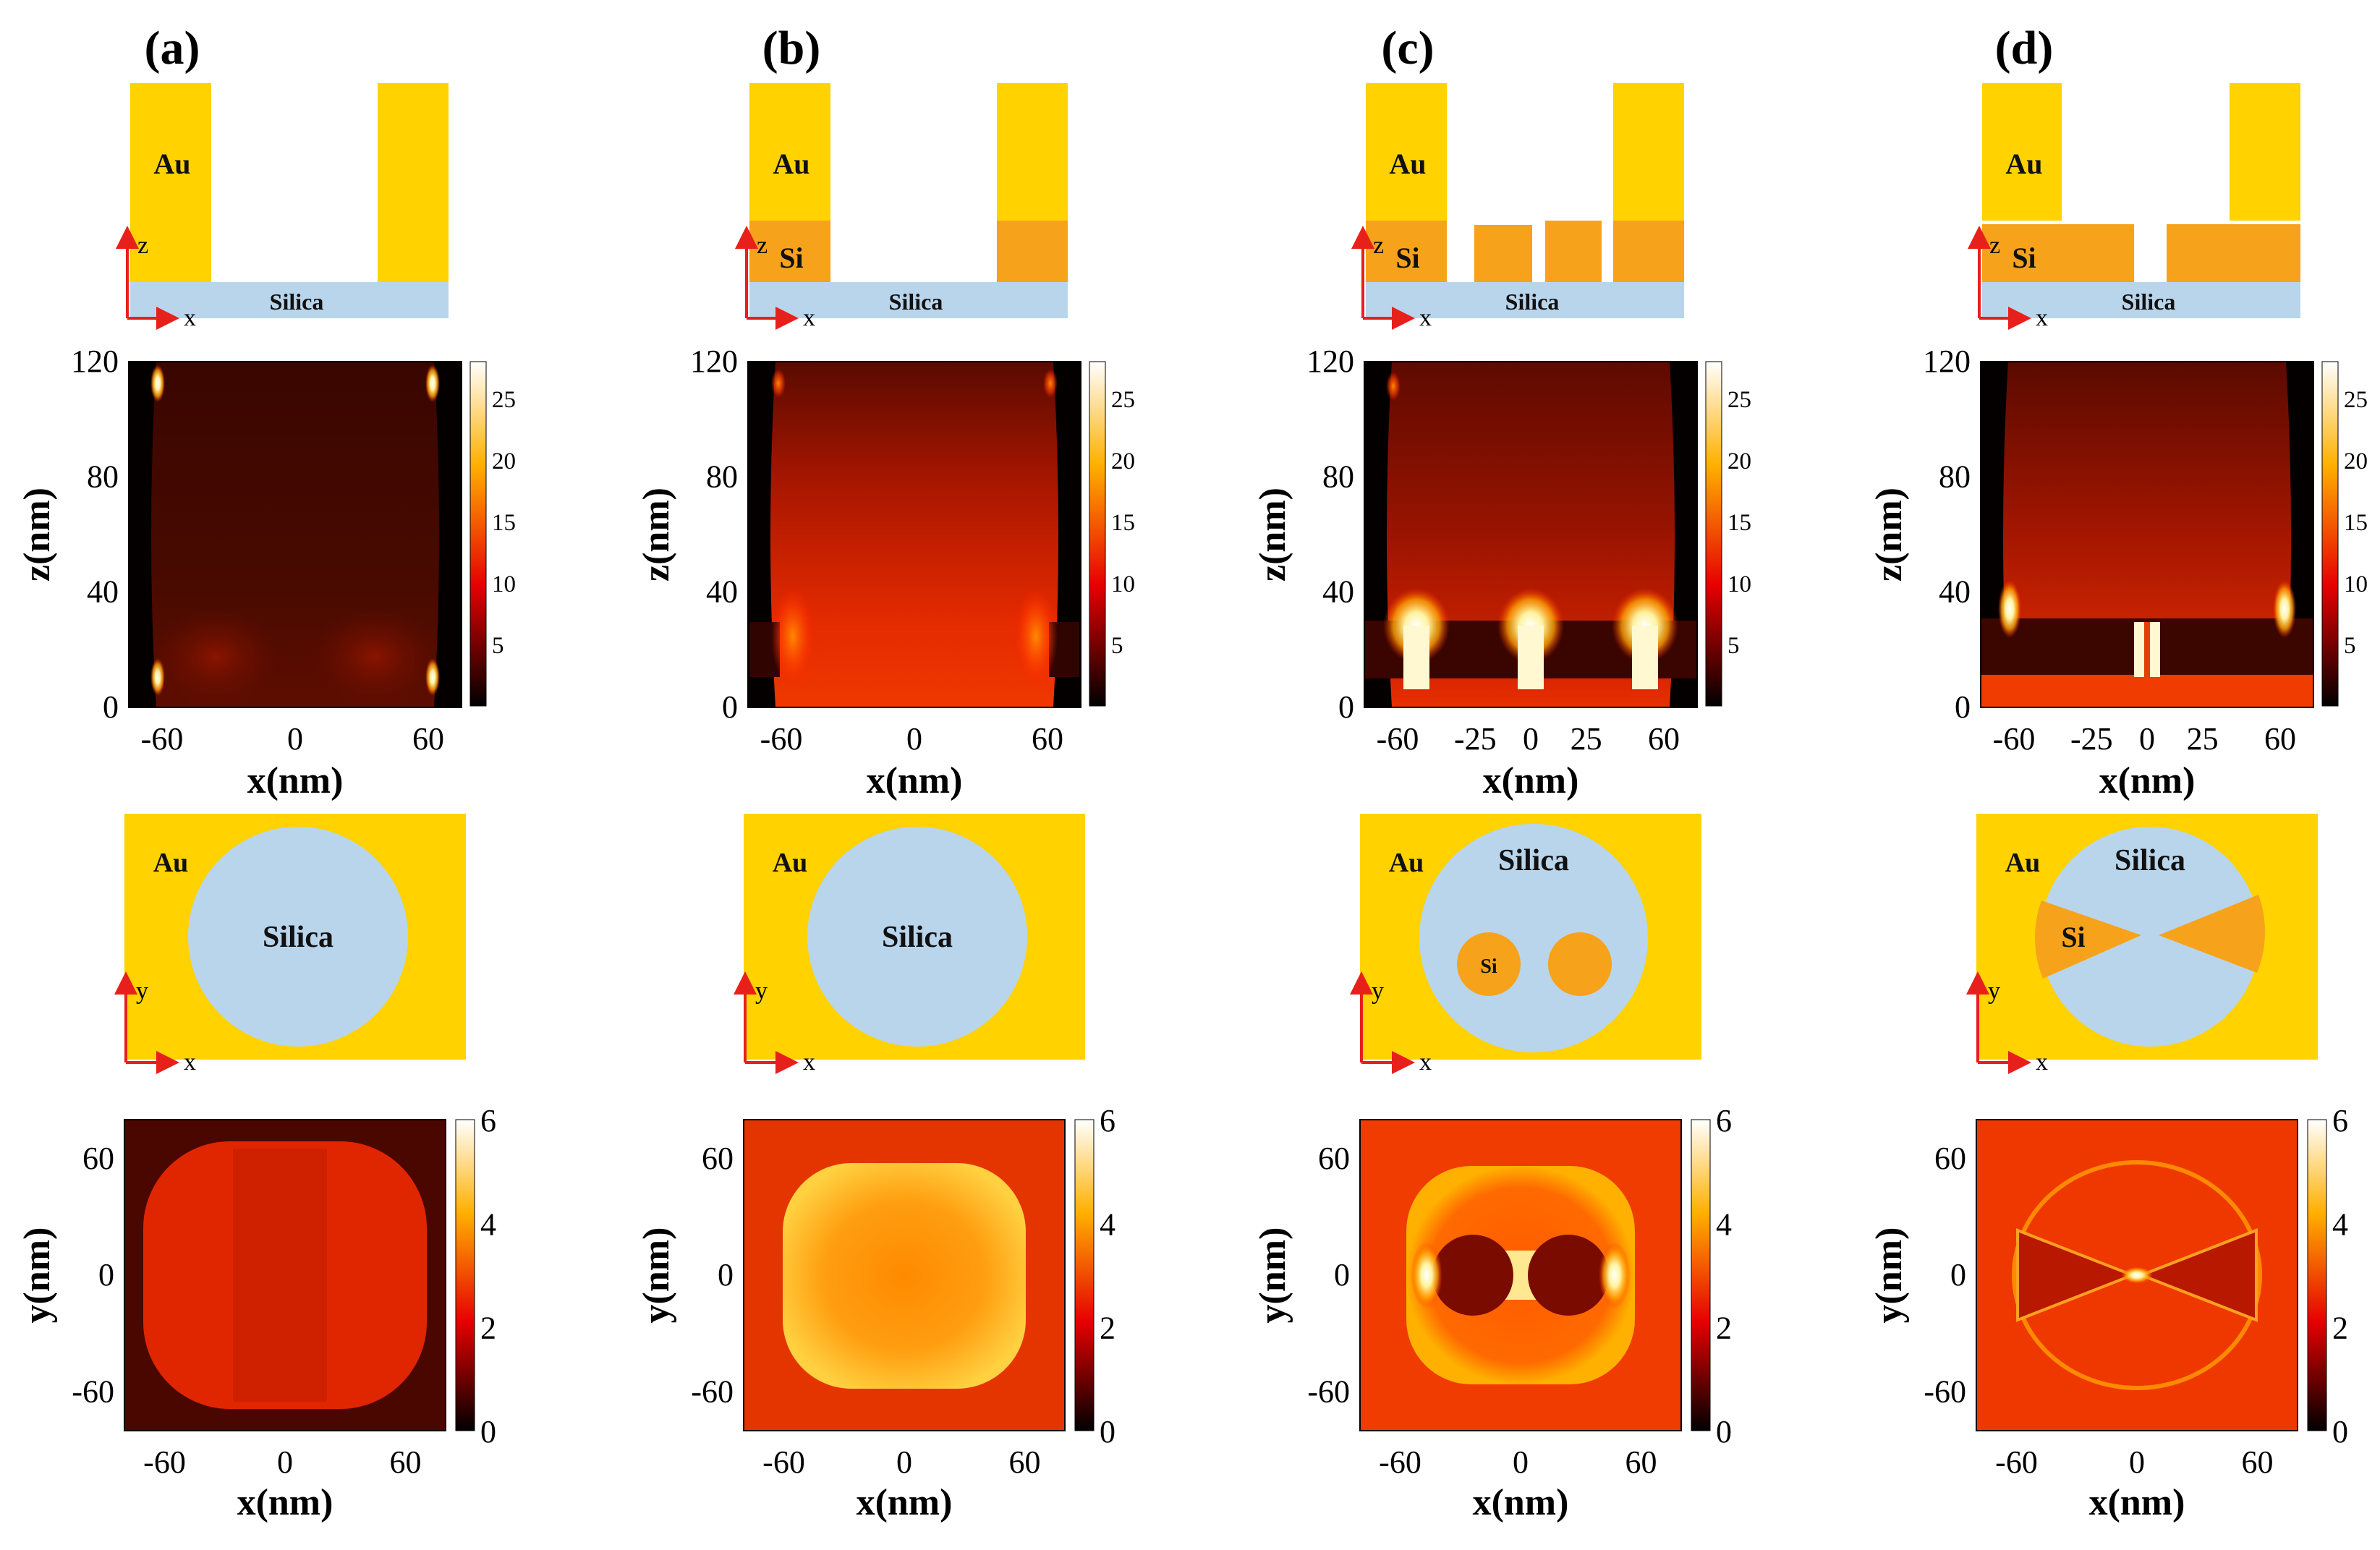  What do you see at coordinates (1472, 1275) in the screenshot?
I see `si-disk-left-field` at bounding box center [1472, 1275].